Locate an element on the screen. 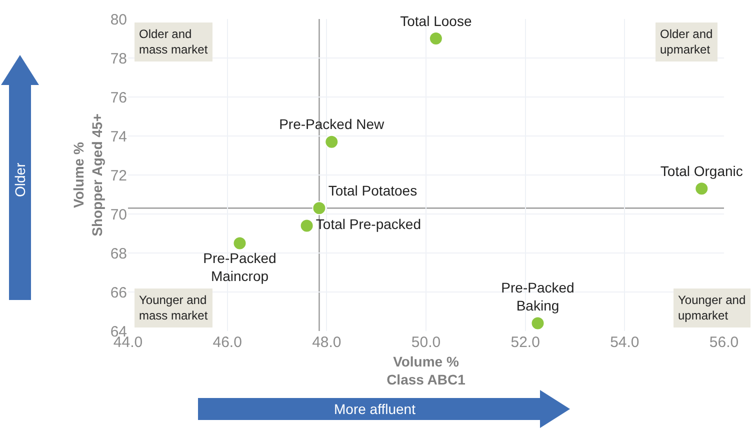 Image resolution: width=754 pixels, height=443 pixels. annotation: Younger and upmarket is located at coordinates (712, 308).